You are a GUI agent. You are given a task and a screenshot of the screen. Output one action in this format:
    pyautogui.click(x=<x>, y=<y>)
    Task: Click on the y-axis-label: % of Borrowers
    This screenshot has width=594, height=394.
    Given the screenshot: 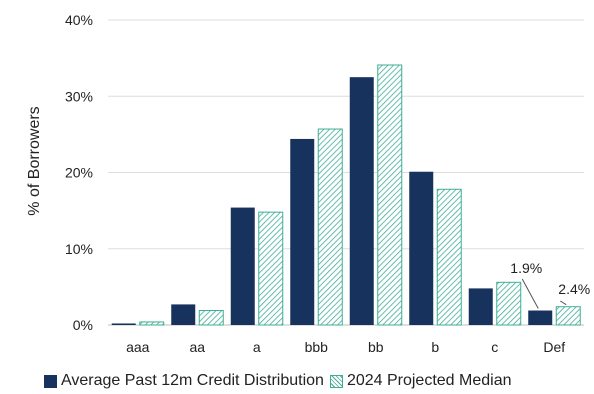 What is the action you would take?
    pyautogui.click(x=34, y=160)
    